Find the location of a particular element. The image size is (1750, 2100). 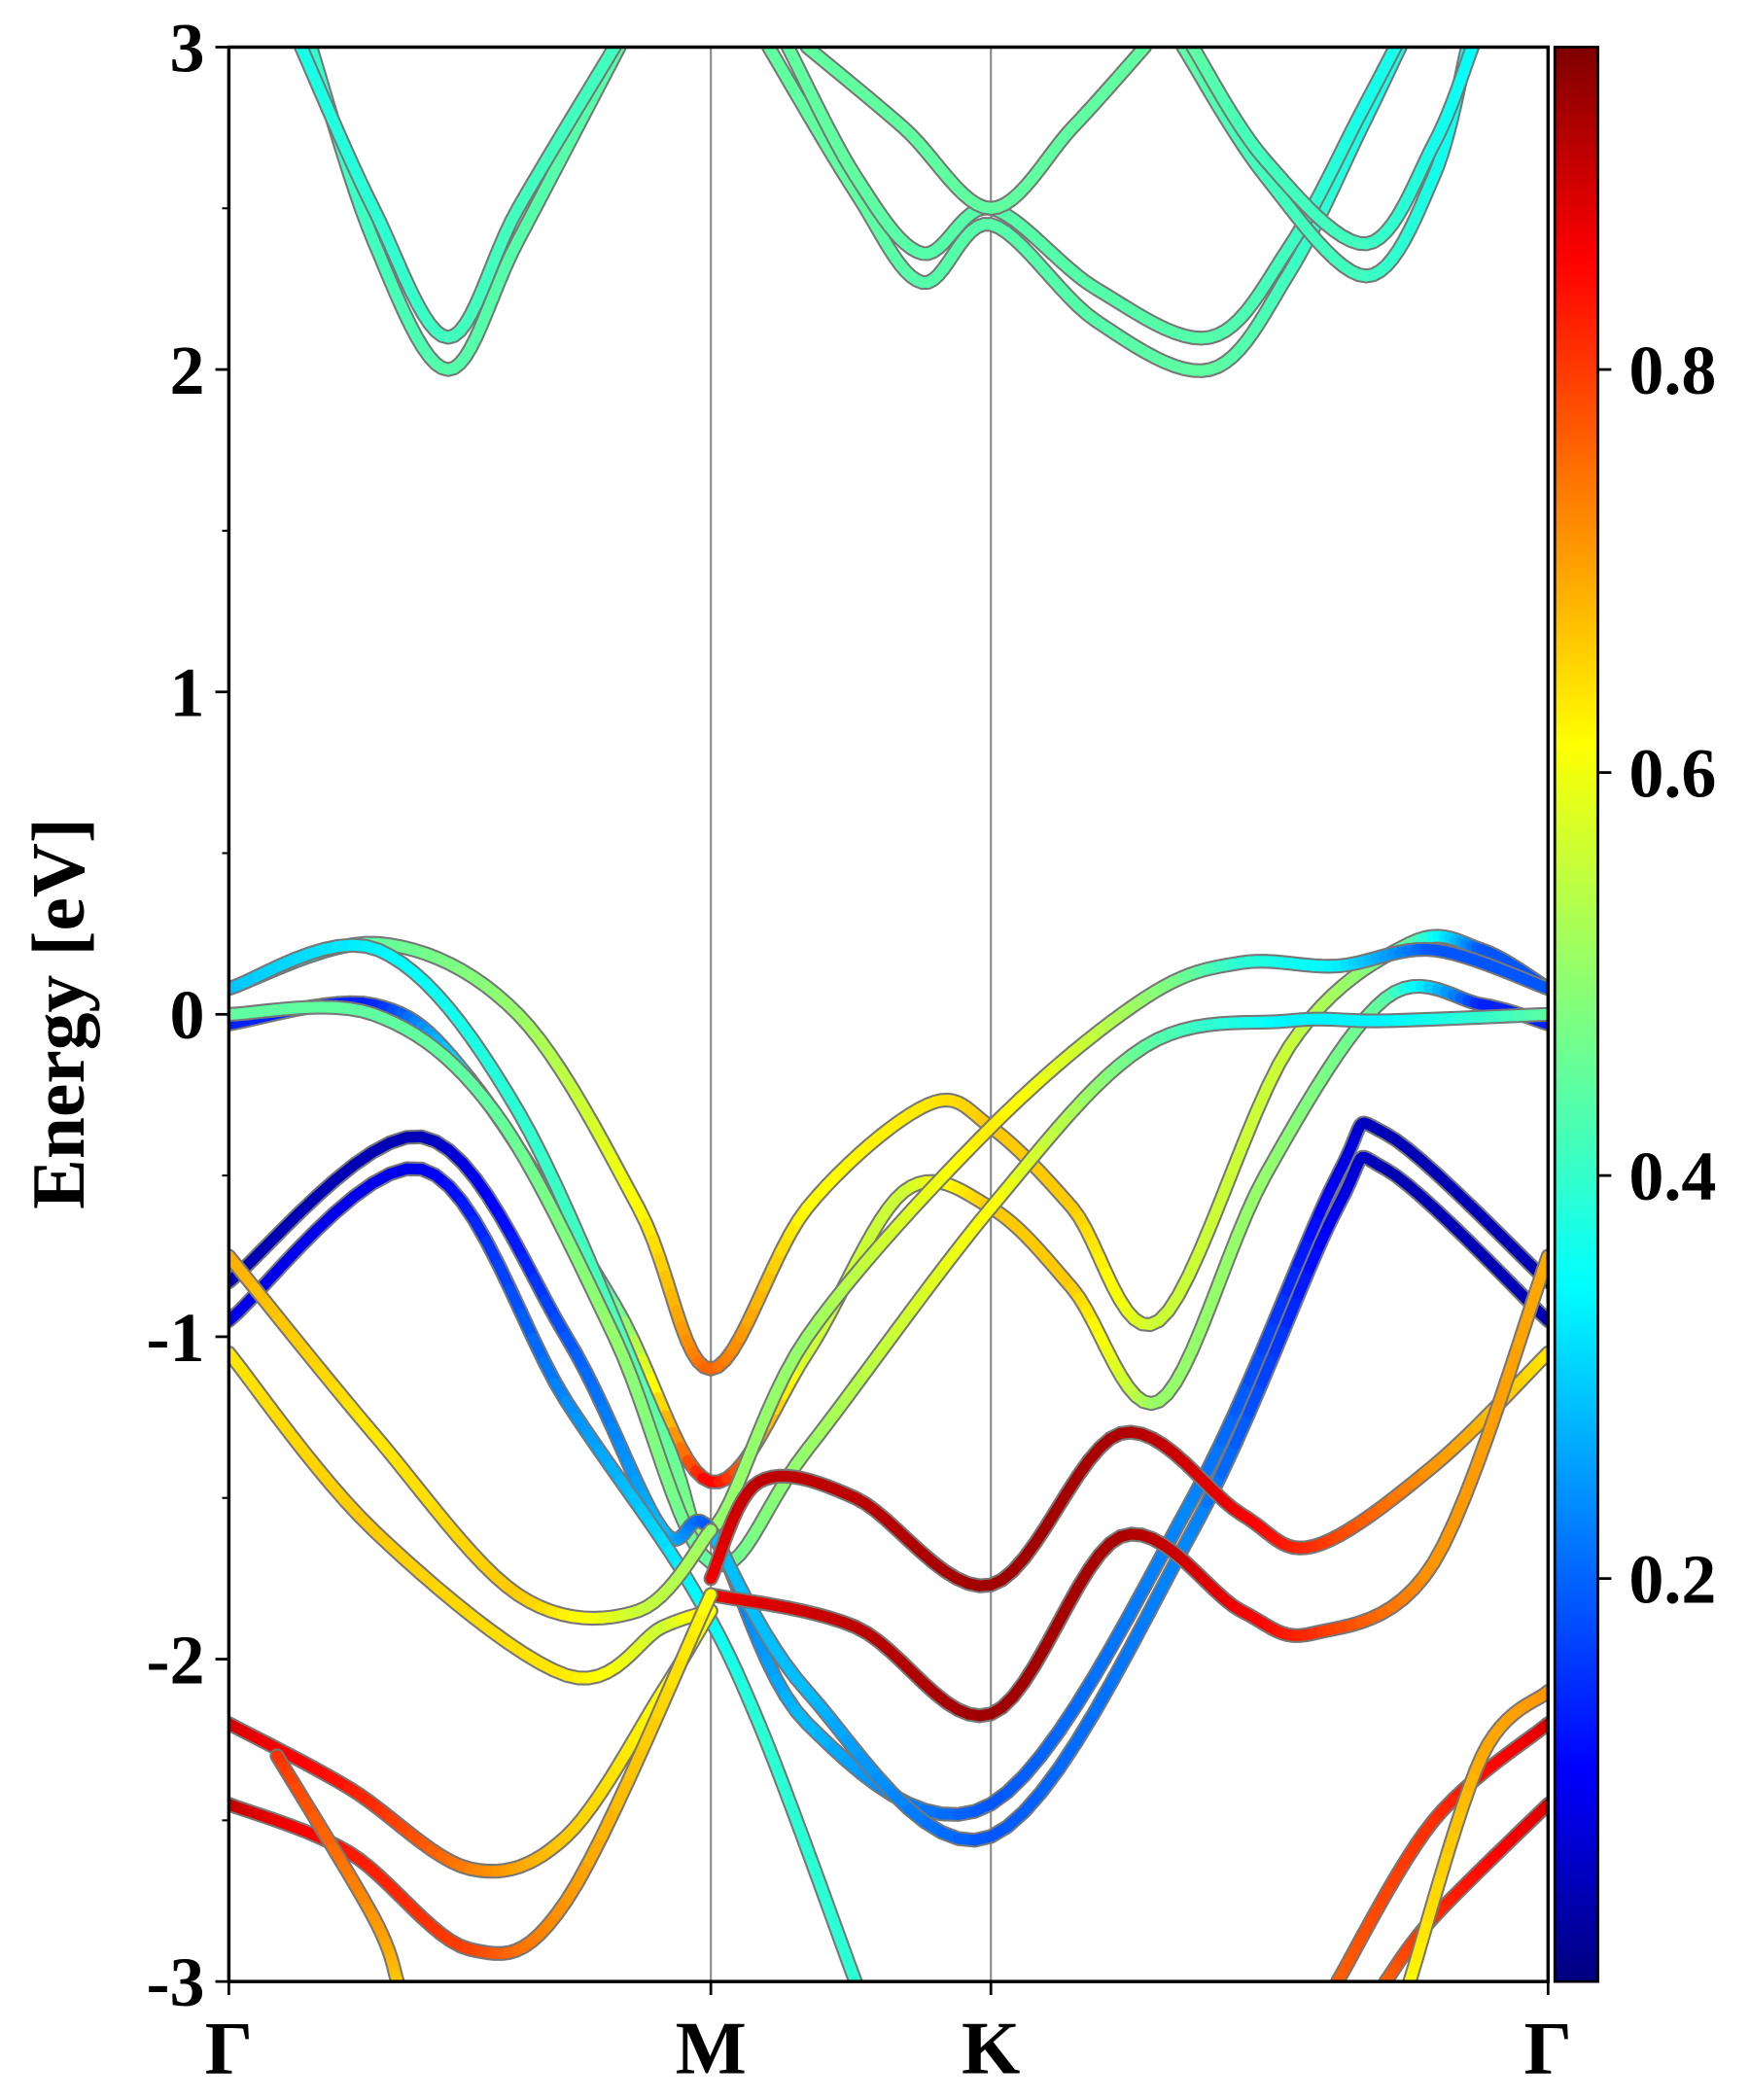

y-tick-label: 0 is located at coordinates (186, 1015).